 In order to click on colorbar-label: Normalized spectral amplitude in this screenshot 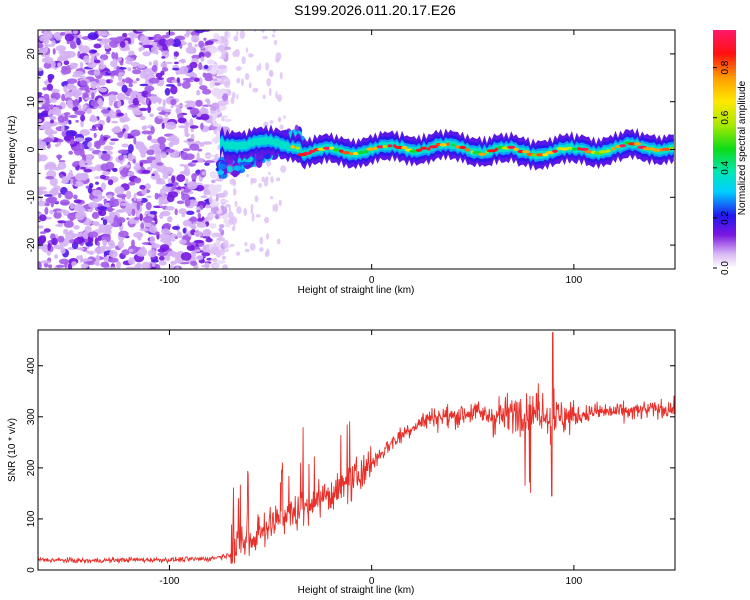, I will do `click(742, 147)`.